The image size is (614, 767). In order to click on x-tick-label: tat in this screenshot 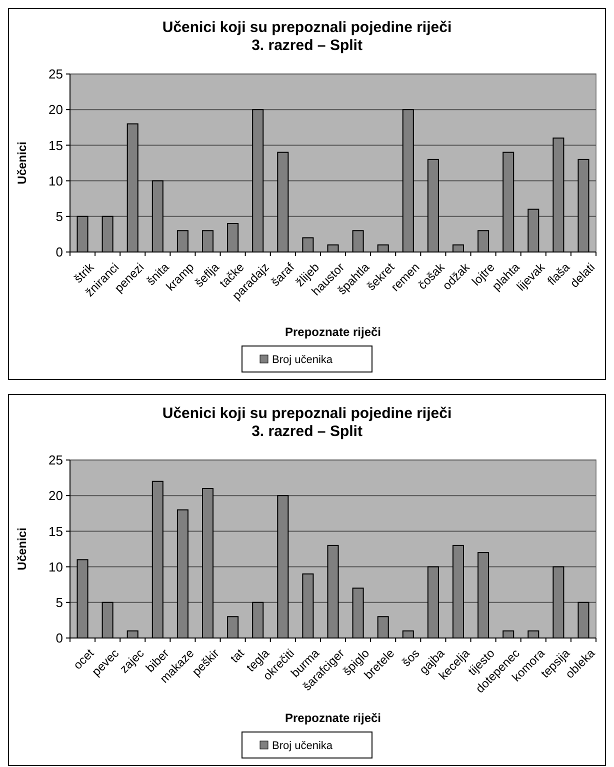, I will do `click(238, 656)`.